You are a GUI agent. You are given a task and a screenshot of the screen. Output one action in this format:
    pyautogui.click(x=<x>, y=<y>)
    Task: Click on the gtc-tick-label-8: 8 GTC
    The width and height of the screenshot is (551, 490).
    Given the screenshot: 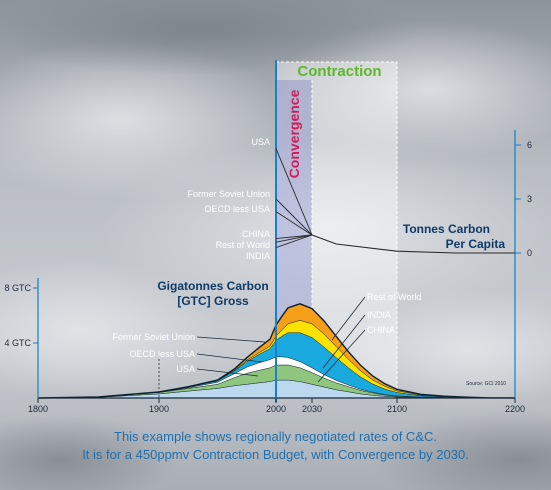 What is the action you would take?
    pyautogui.click(x=17, y=288)
    